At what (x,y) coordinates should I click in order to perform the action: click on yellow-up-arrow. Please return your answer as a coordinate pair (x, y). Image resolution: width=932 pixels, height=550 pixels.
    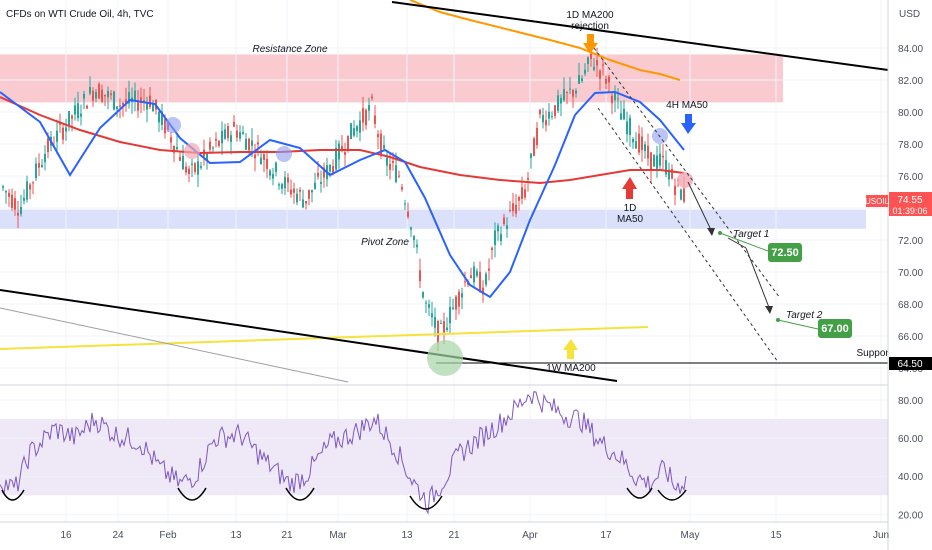
    Looking at the image, I should click on (570, 349).